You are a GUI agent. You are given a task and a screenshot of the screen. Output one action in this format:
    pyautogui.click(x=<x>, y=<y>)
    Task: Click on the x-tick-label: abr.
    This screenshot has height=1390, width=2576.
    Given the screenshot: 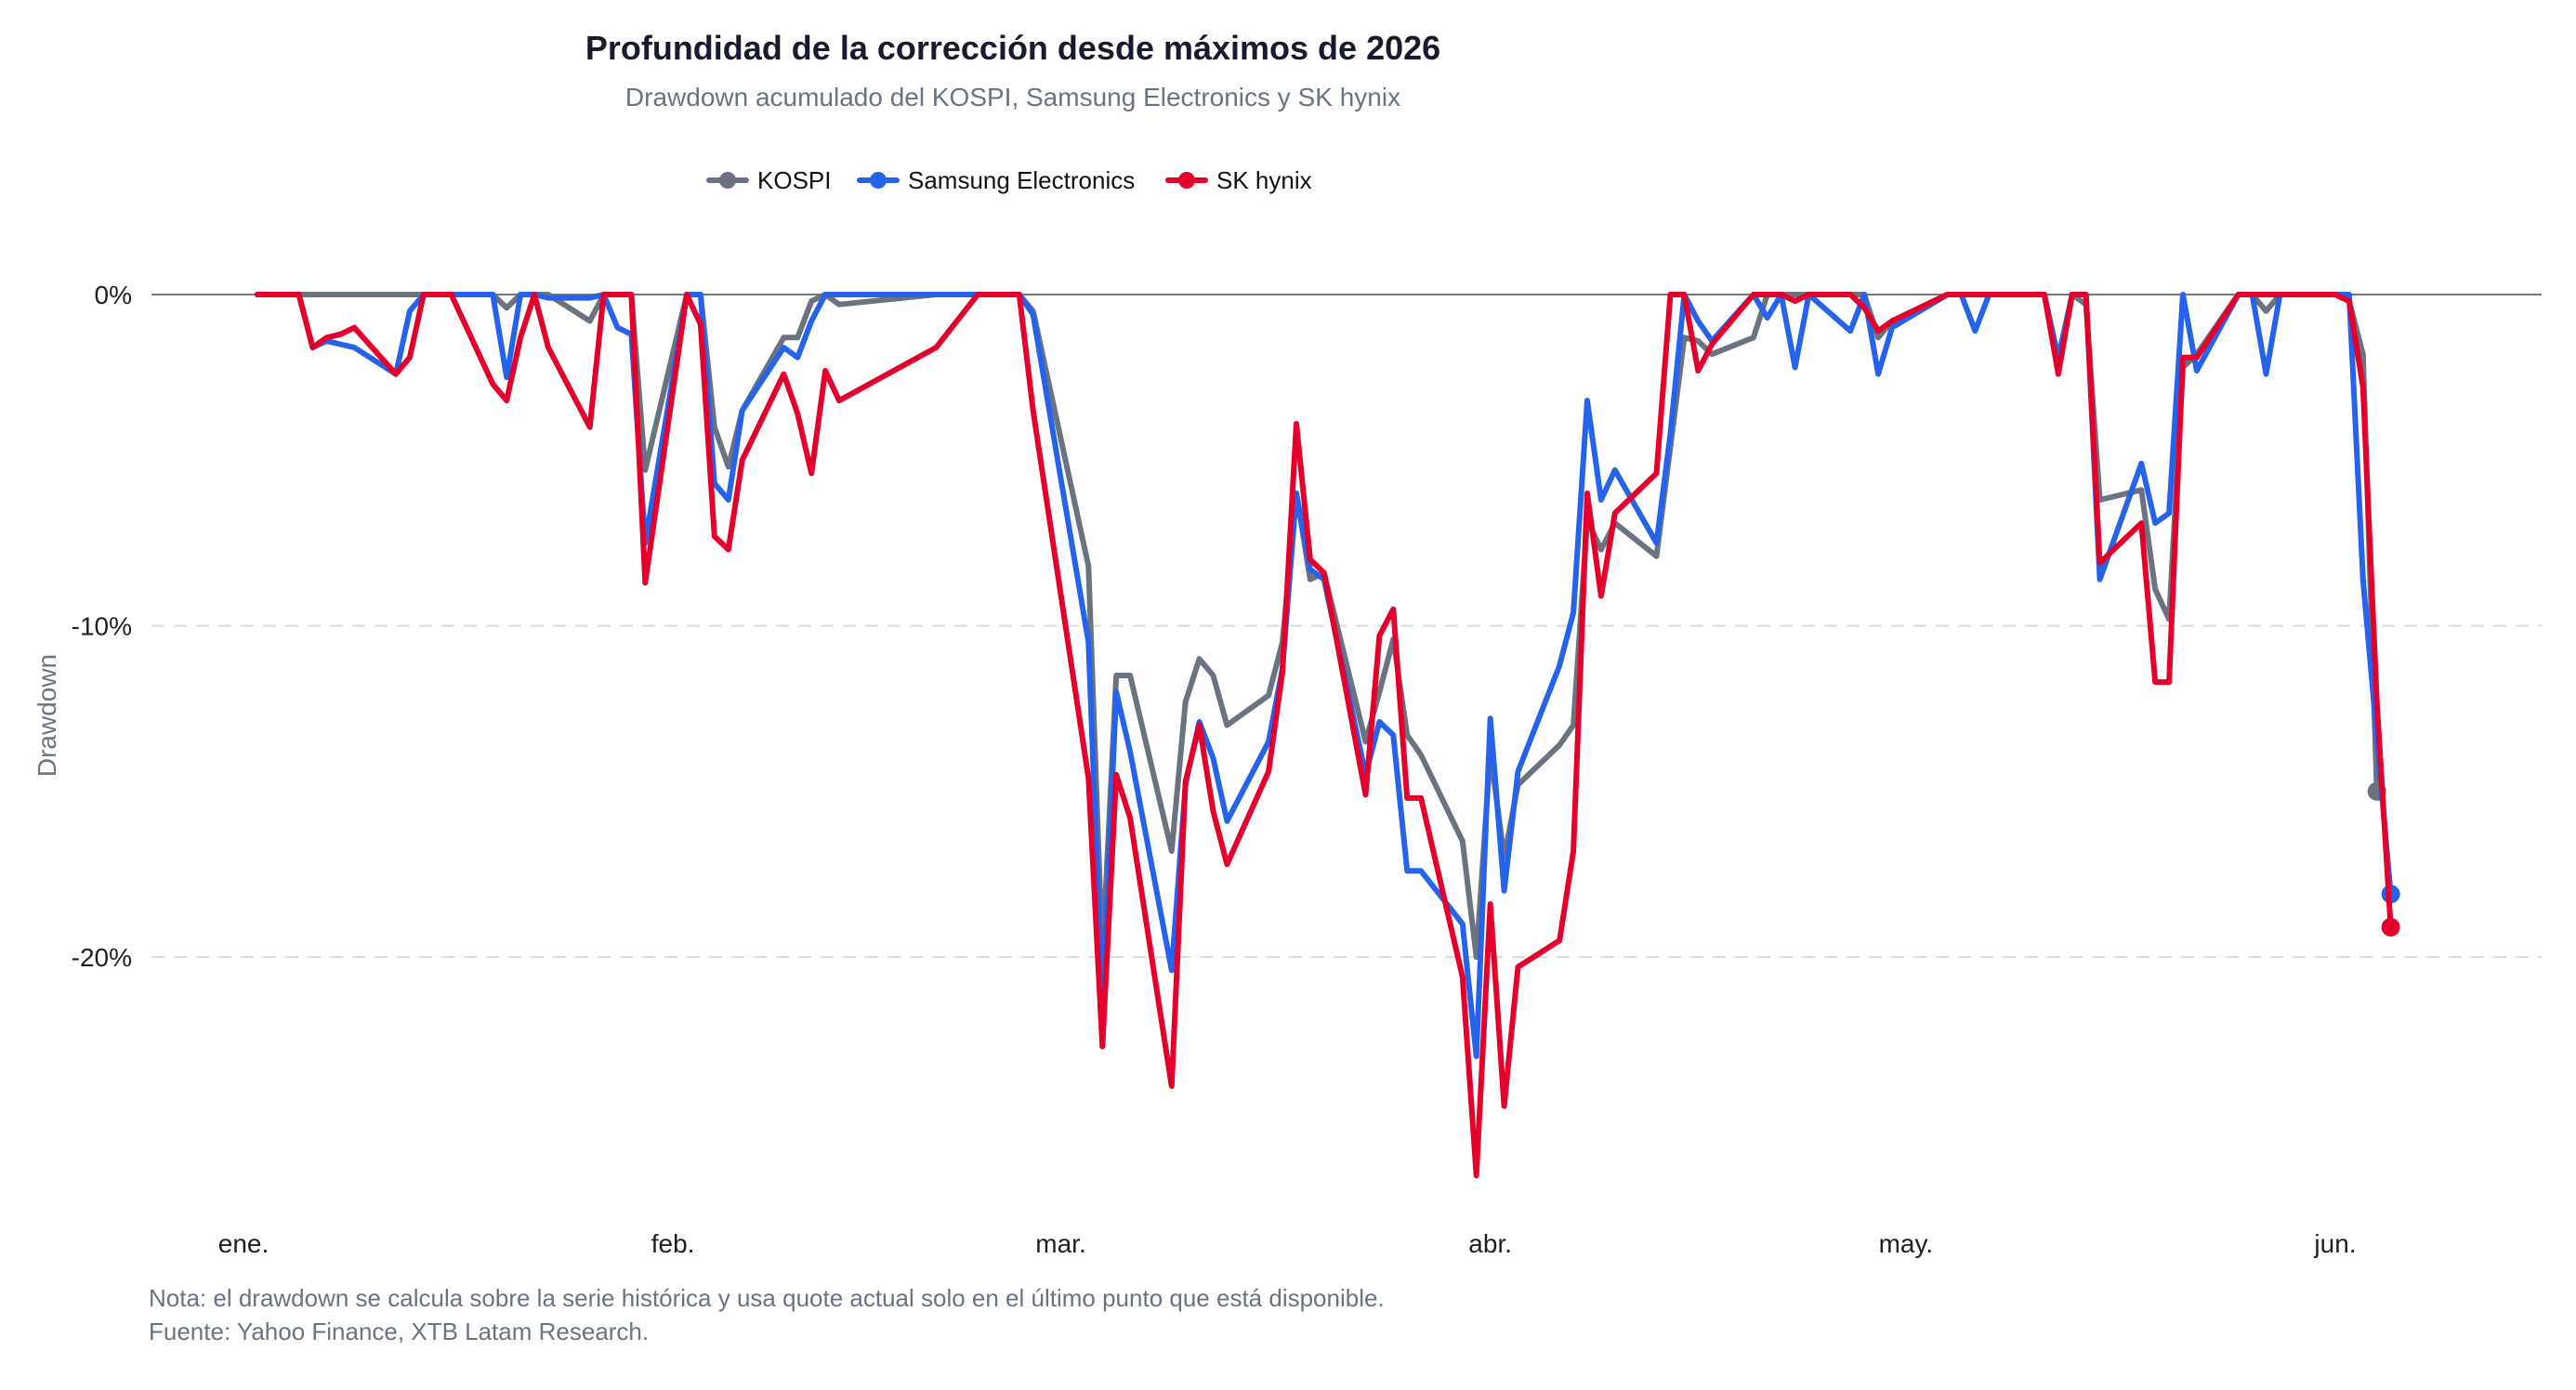 What is the action you would take?
    pyautogui.click(x=1490, y=1243)
    